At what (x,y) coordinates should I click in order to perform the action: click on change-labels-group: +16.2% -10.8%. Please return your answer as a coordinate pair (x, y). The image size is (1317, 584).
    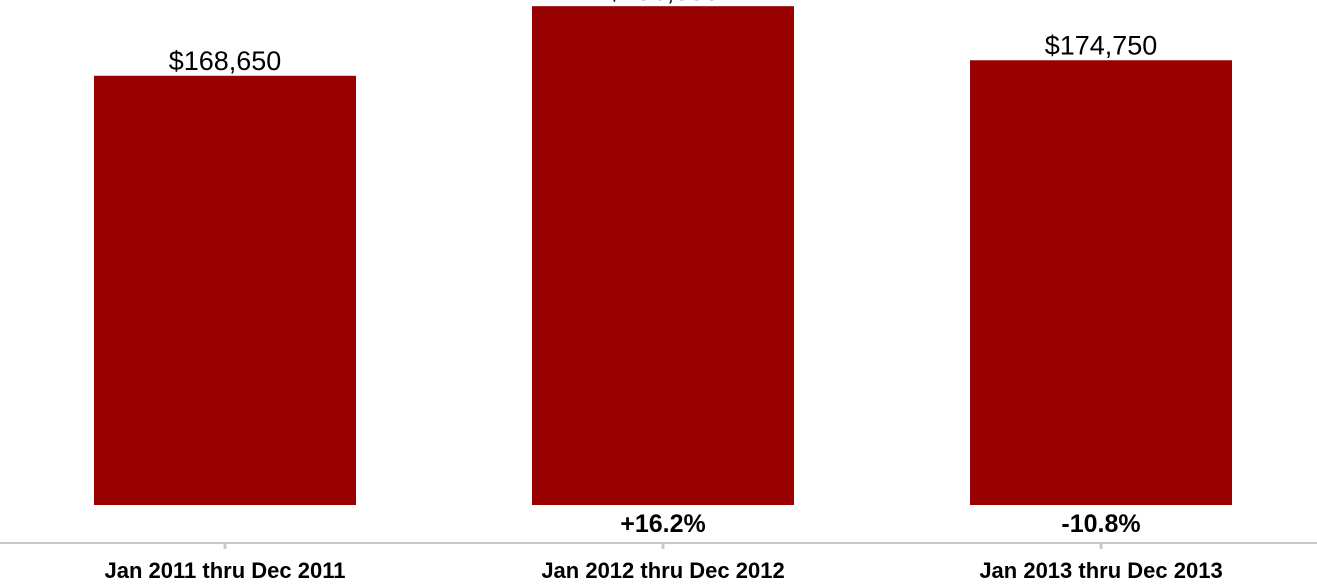
    Looking at the image, I should click on (880, 524).